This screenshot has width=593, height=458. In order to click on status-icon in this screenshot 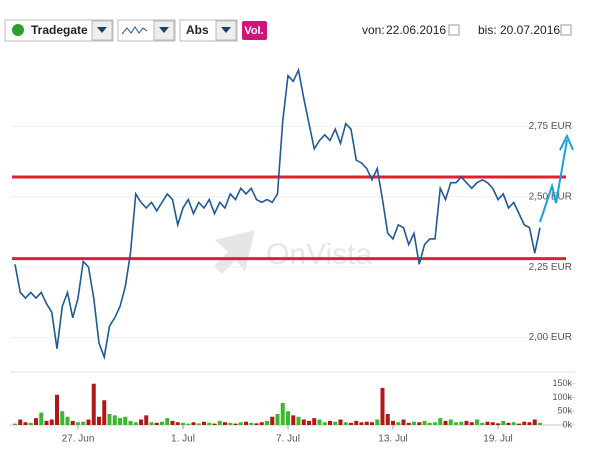, I will do `click(18, 30)`.